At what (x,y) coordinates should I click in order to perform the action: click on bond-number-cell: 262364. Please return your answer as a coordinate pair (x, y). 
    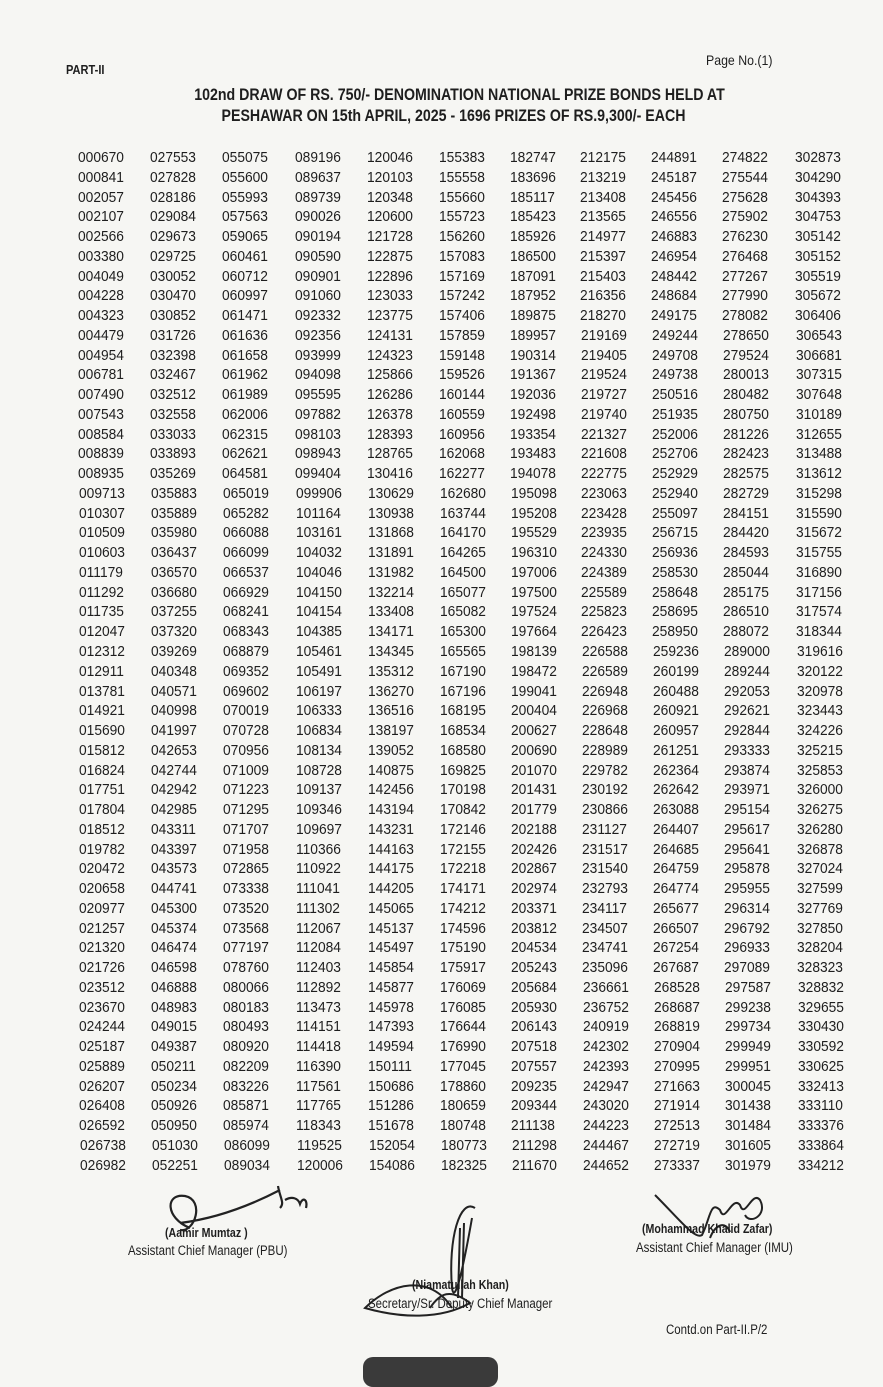
    Looking at the image, I should click on (675, 770).